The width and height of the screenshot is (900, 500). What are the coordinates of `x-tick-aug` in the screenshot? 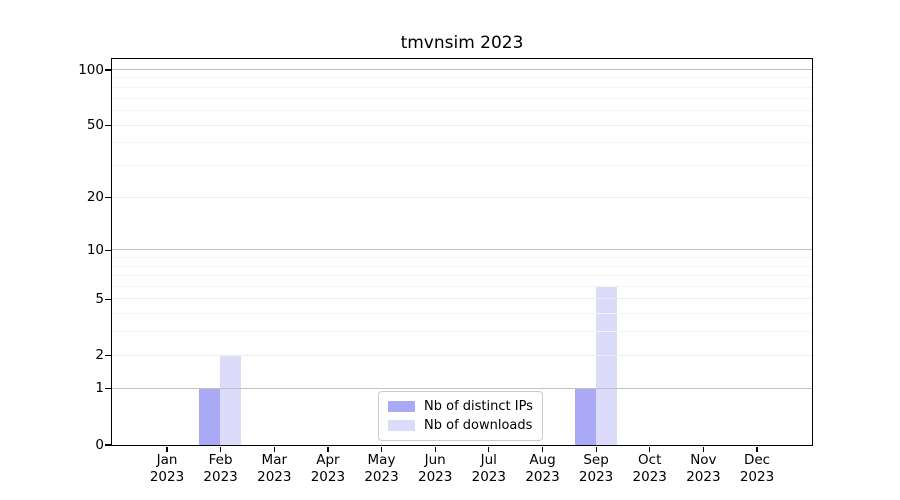 It's located at (542, 449).